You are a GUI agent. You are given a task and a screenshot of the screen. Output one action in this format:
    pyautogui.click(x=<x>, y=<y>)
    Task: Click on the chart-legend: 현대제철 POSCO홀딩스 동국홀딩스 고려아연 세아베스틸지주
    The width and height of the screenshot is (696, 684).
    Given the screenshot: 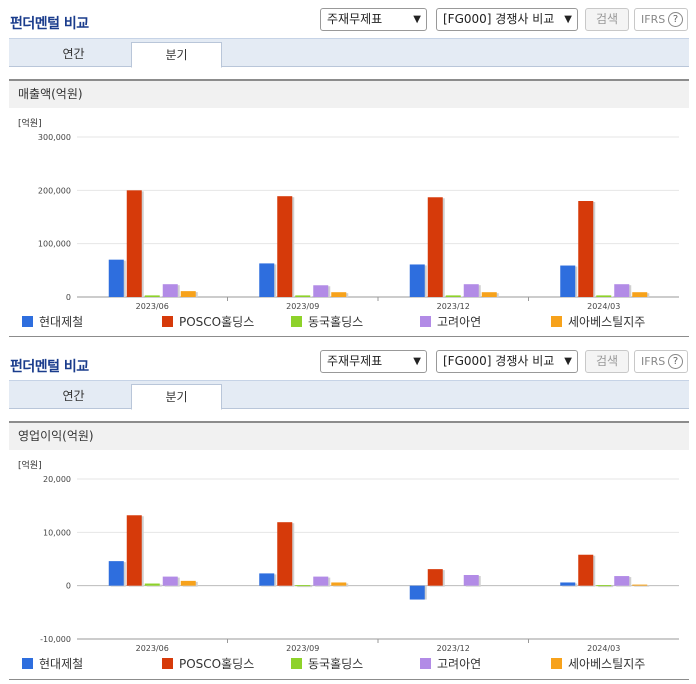 What is the action you would take?
    pyautogui.click(x=352, y=322)
    